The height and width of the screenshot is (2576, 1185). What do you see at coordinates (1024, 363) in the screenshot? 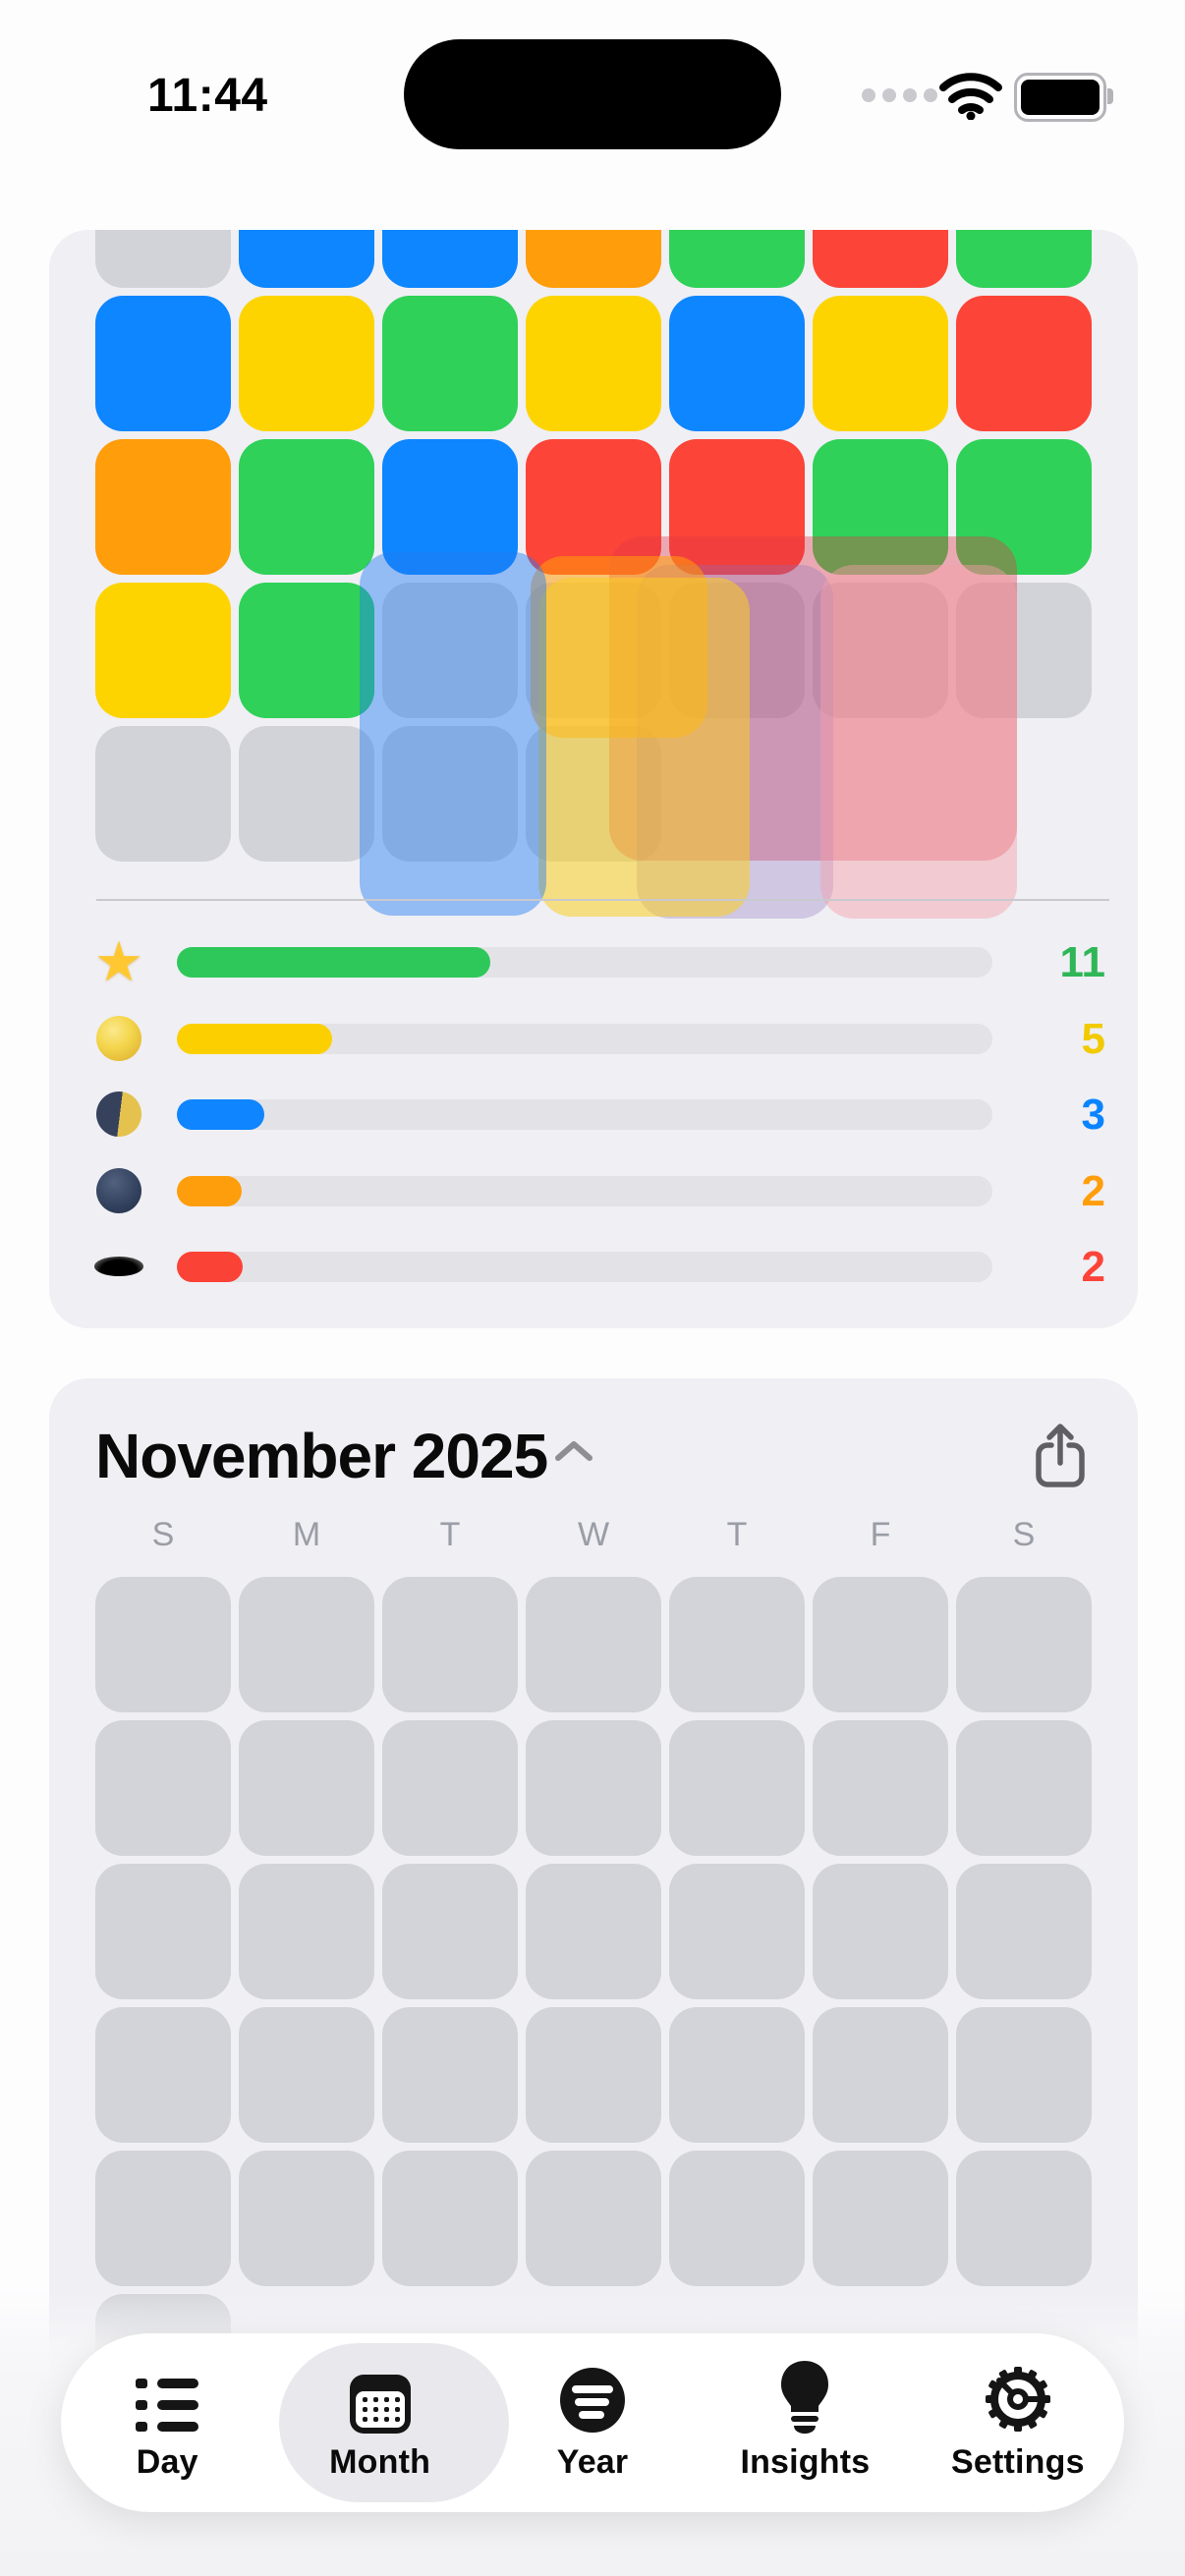
I see `mood-cell-r2c7` at bounding box center [1024, 363].